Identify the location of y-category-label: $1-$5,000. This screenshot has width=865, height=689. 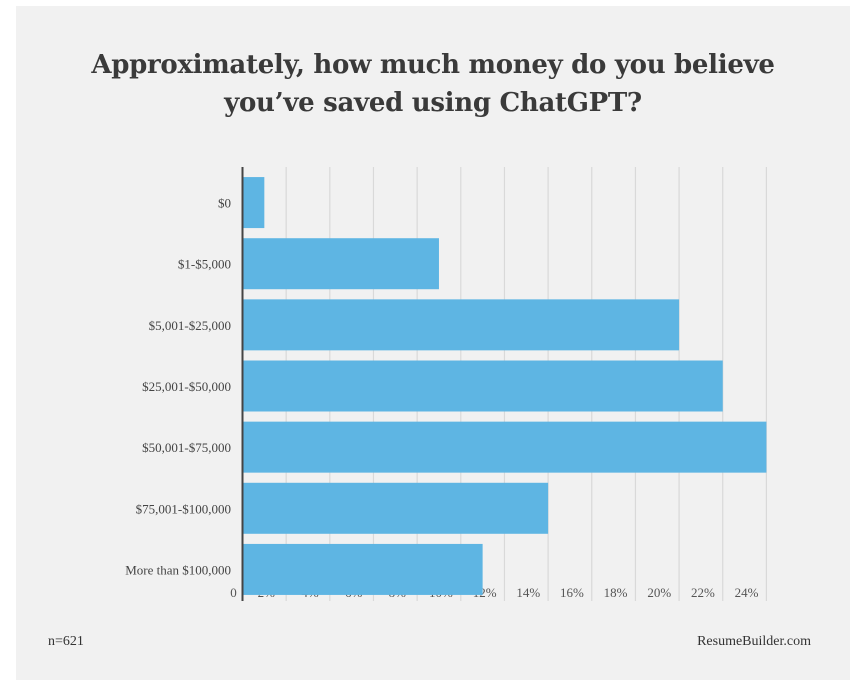
(204, 264).